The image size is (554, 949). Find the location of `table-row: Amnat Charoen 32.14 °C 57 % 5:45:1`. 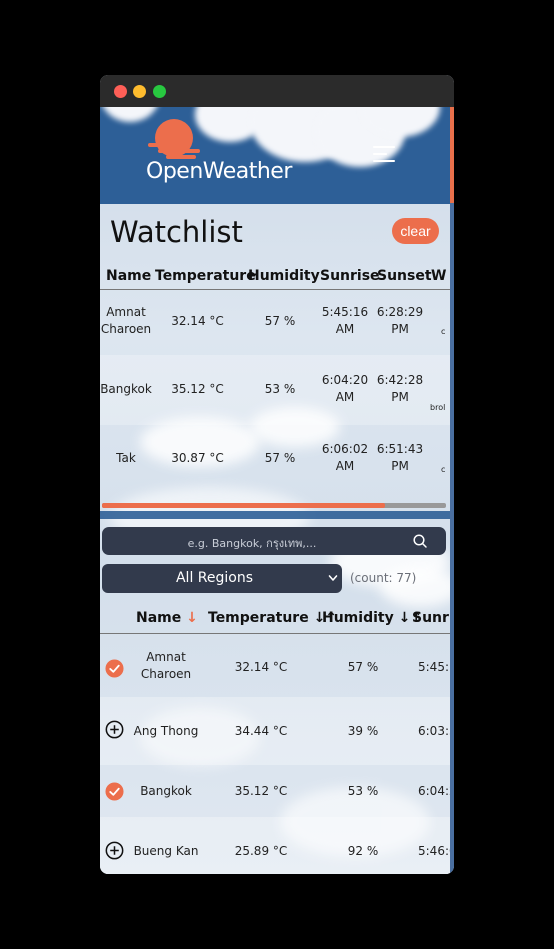

table-row: Amnat Charoen 32.14 °C 57 % 5:45:1 is located at coordinates (275, 666).